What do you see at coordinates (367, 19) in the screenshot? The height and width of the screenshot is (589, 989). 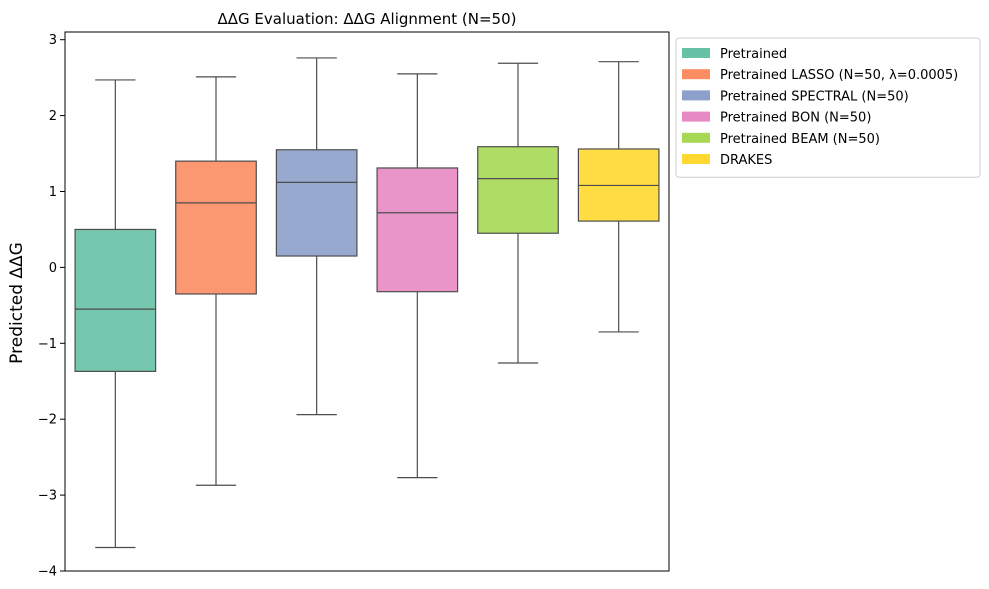 I see `chart-title: ΔΔG Evaluation: ΔΔG Alignment (N=50)` at bounding box center [367, 19].